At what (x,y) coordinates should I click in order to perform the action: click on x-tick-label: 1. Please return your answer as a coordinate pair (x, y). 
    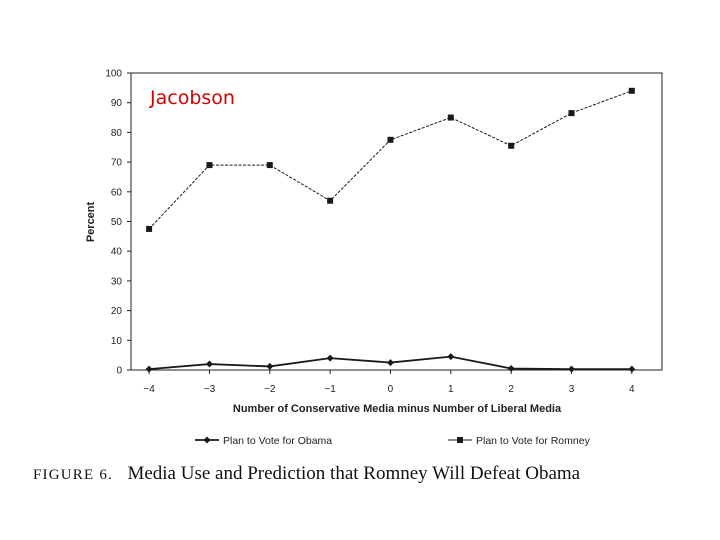
    Looking at the image, I should click on (451, 389).